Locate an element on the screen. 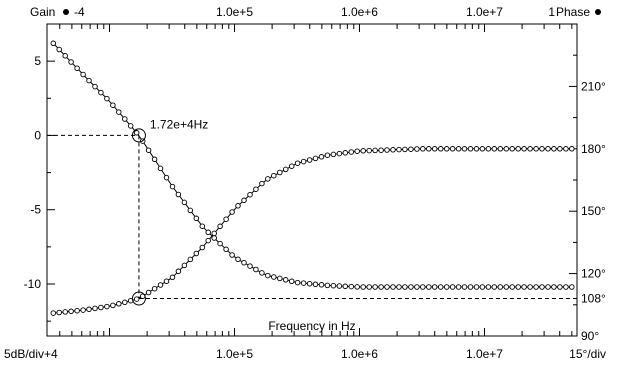 Image resolution: width=622 pixels, height=367 pixels. x-axis-title: Frequency in Hz is located at coordinates (311, 326).